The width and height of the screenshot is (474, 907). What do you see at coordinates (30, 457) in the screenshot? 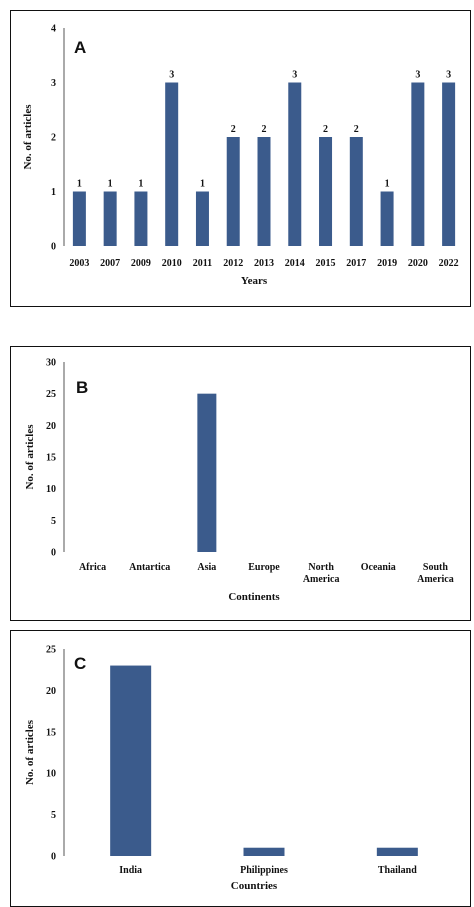
I see `chart-b-y-axis-title: No. of articles` at bounding box center [30, 457].